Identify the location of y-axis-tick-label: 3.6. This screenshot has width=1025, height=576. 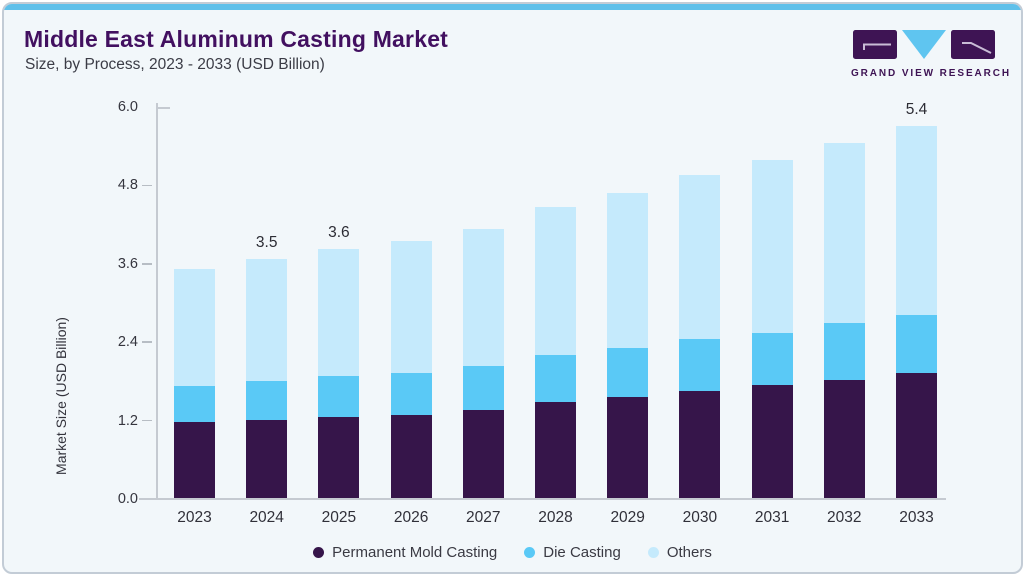
(127, 263).